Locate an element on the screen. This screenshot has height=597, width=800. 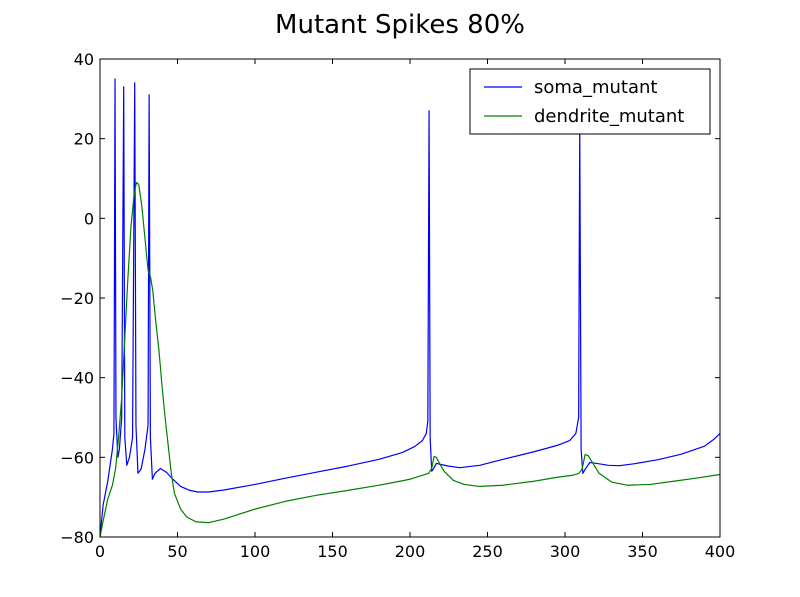
x-tick-label: 300 is located at coordinates (565, 551).